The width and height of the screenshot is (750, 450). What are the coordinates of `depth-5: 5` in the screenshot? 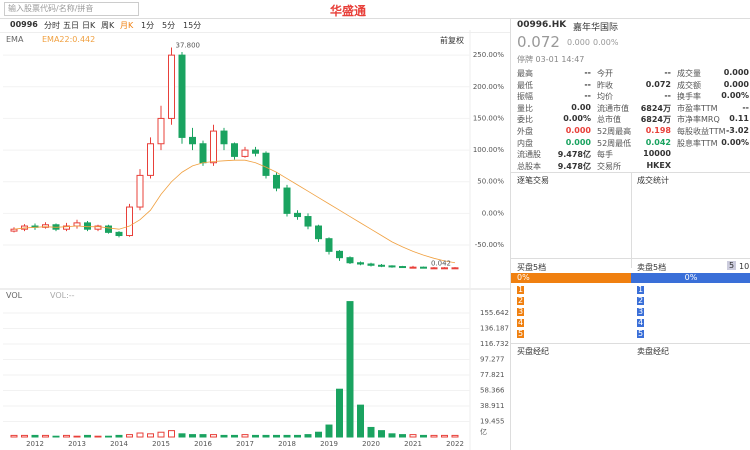 It's located at (732, 265).